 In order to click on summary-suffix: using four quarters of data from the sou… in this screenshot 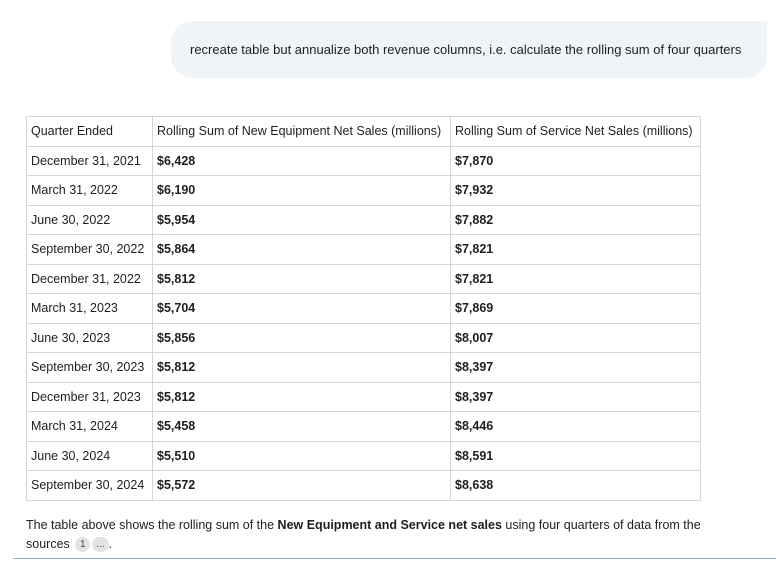, I will do `click(363, 534)`.